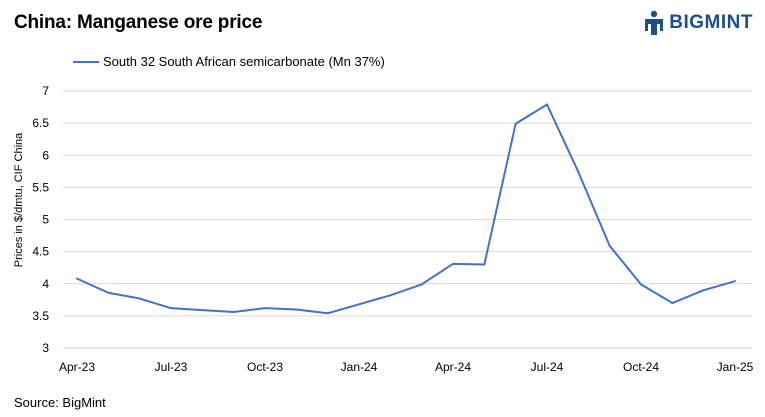  I want to click on y-tick-label: 7, so click(45, 91).